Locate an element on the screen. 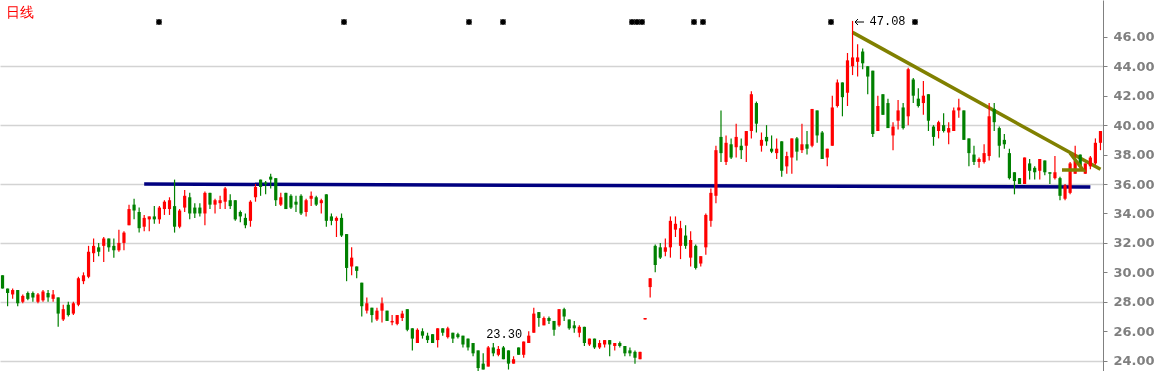  y-tick-label: 32.00 is located at coordinates (1134, 243).